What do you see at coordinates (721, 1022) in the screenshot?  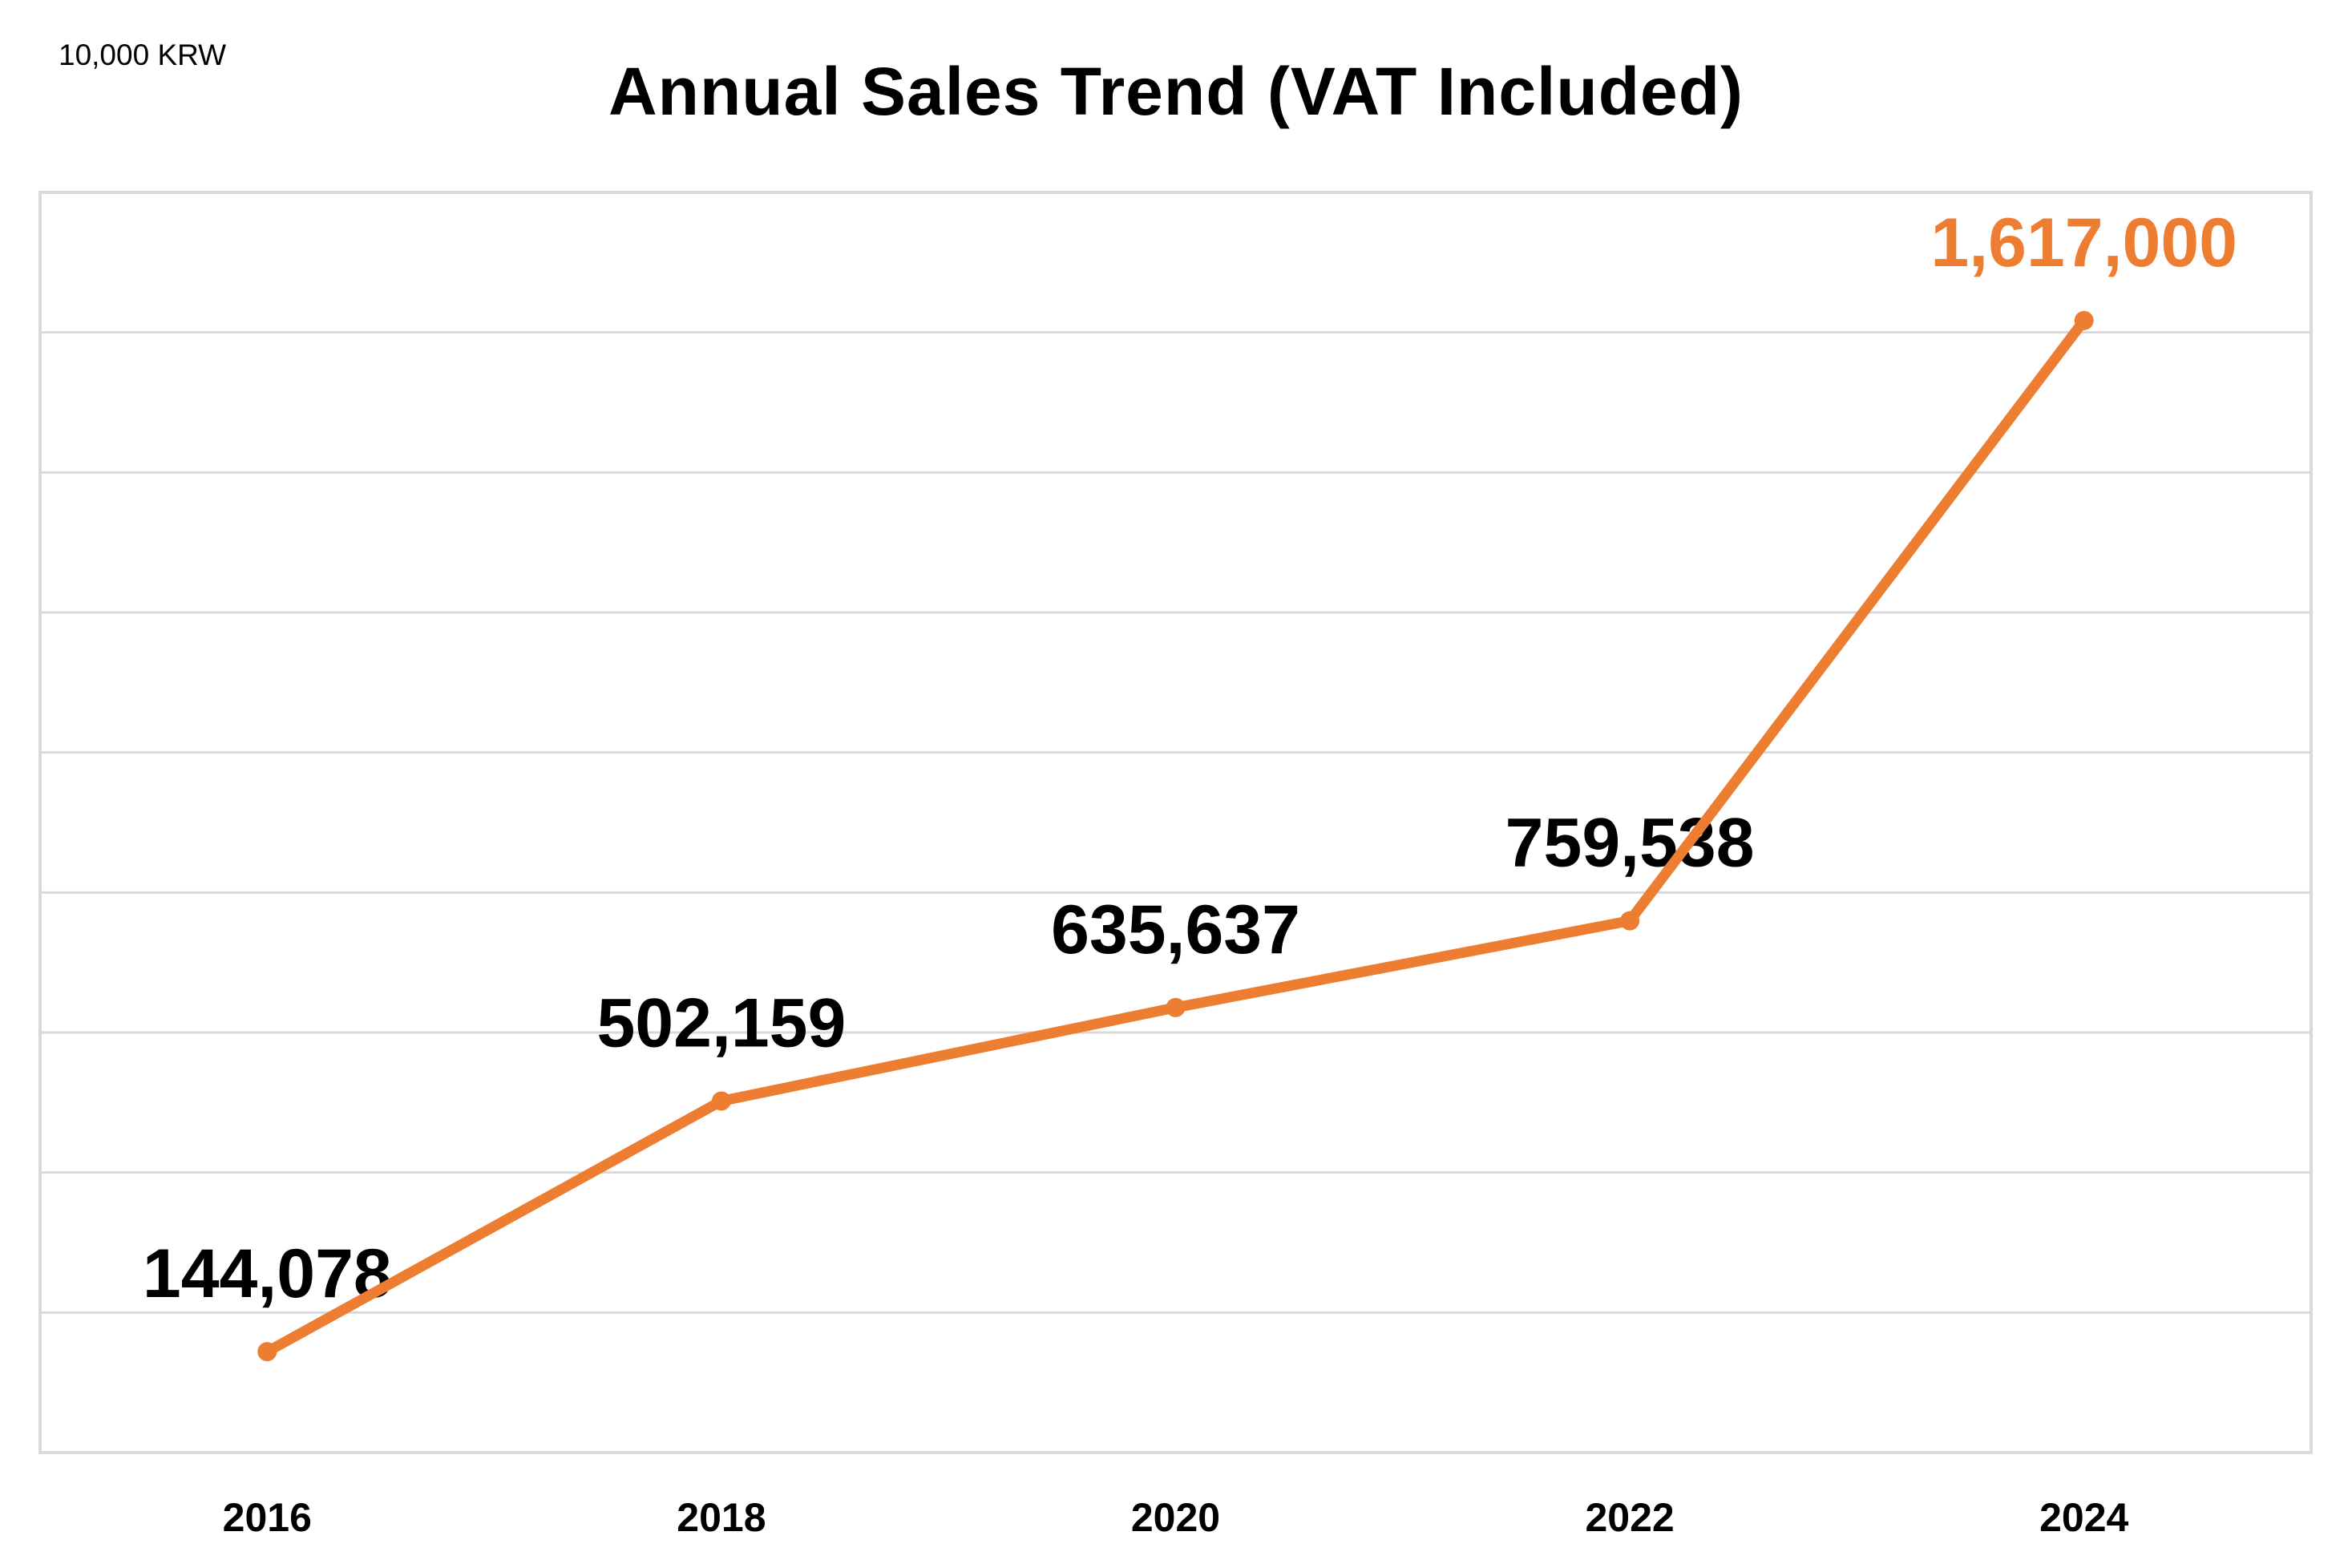 I see `data-label-2018: 502,159` at bounding box center [721, 1022].